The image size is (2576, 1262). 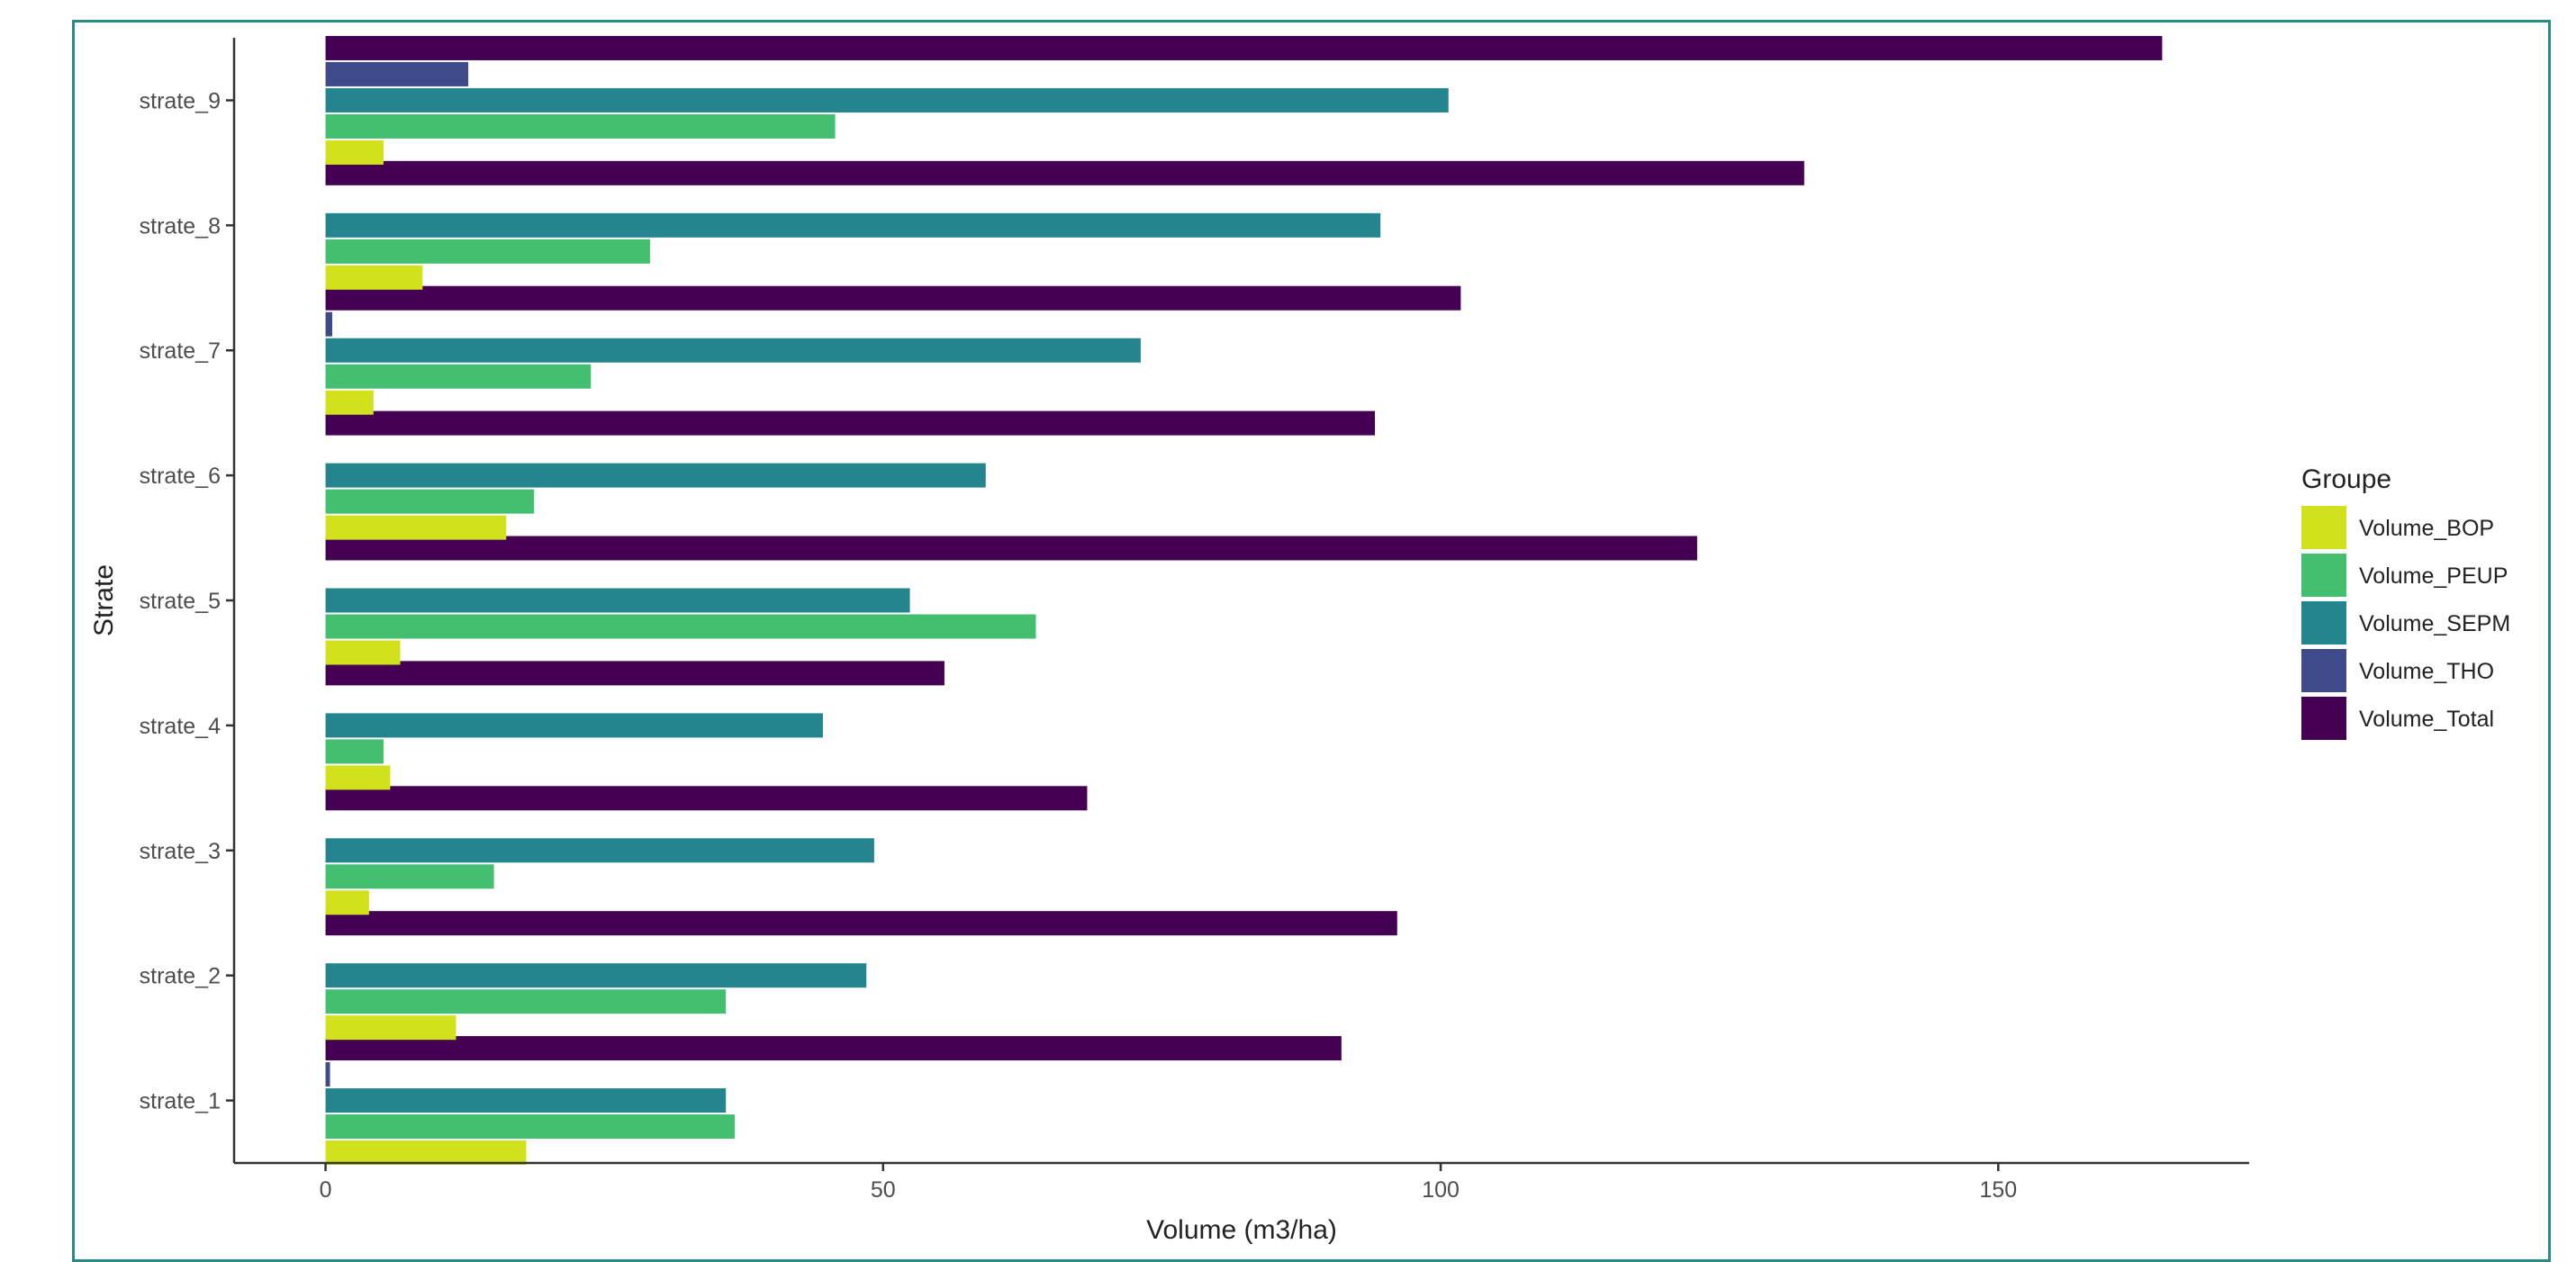 What do you see at coordinates (358, 777) in the screenshot?
I see `bar-strate_4-volume_bop` at bounding box center [358, 777].